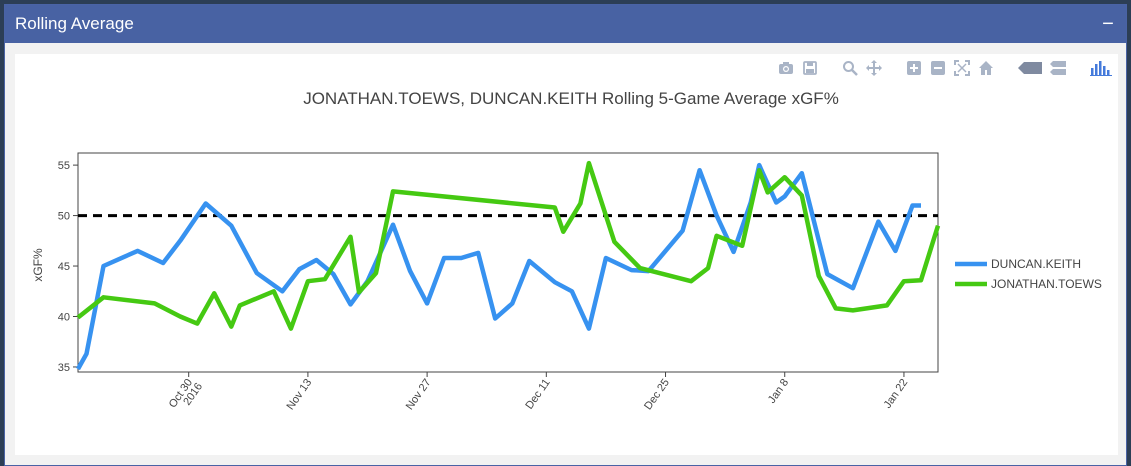  I want to click on legend: DUNCAN.KEITH JONATHAN.TOEWS, so click(1028, 274).